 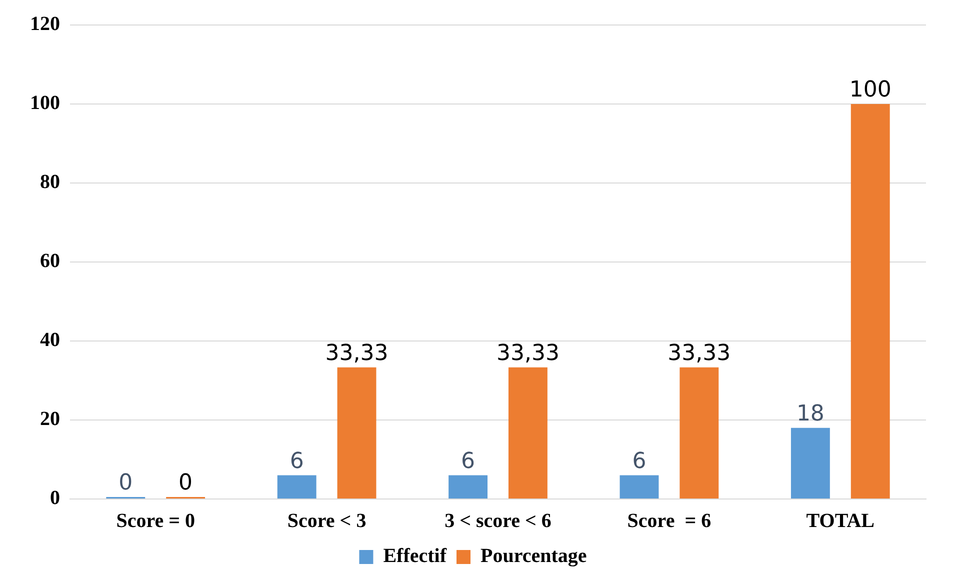 I want to click on y-tick-label: 20, so click(x=50, y=419).